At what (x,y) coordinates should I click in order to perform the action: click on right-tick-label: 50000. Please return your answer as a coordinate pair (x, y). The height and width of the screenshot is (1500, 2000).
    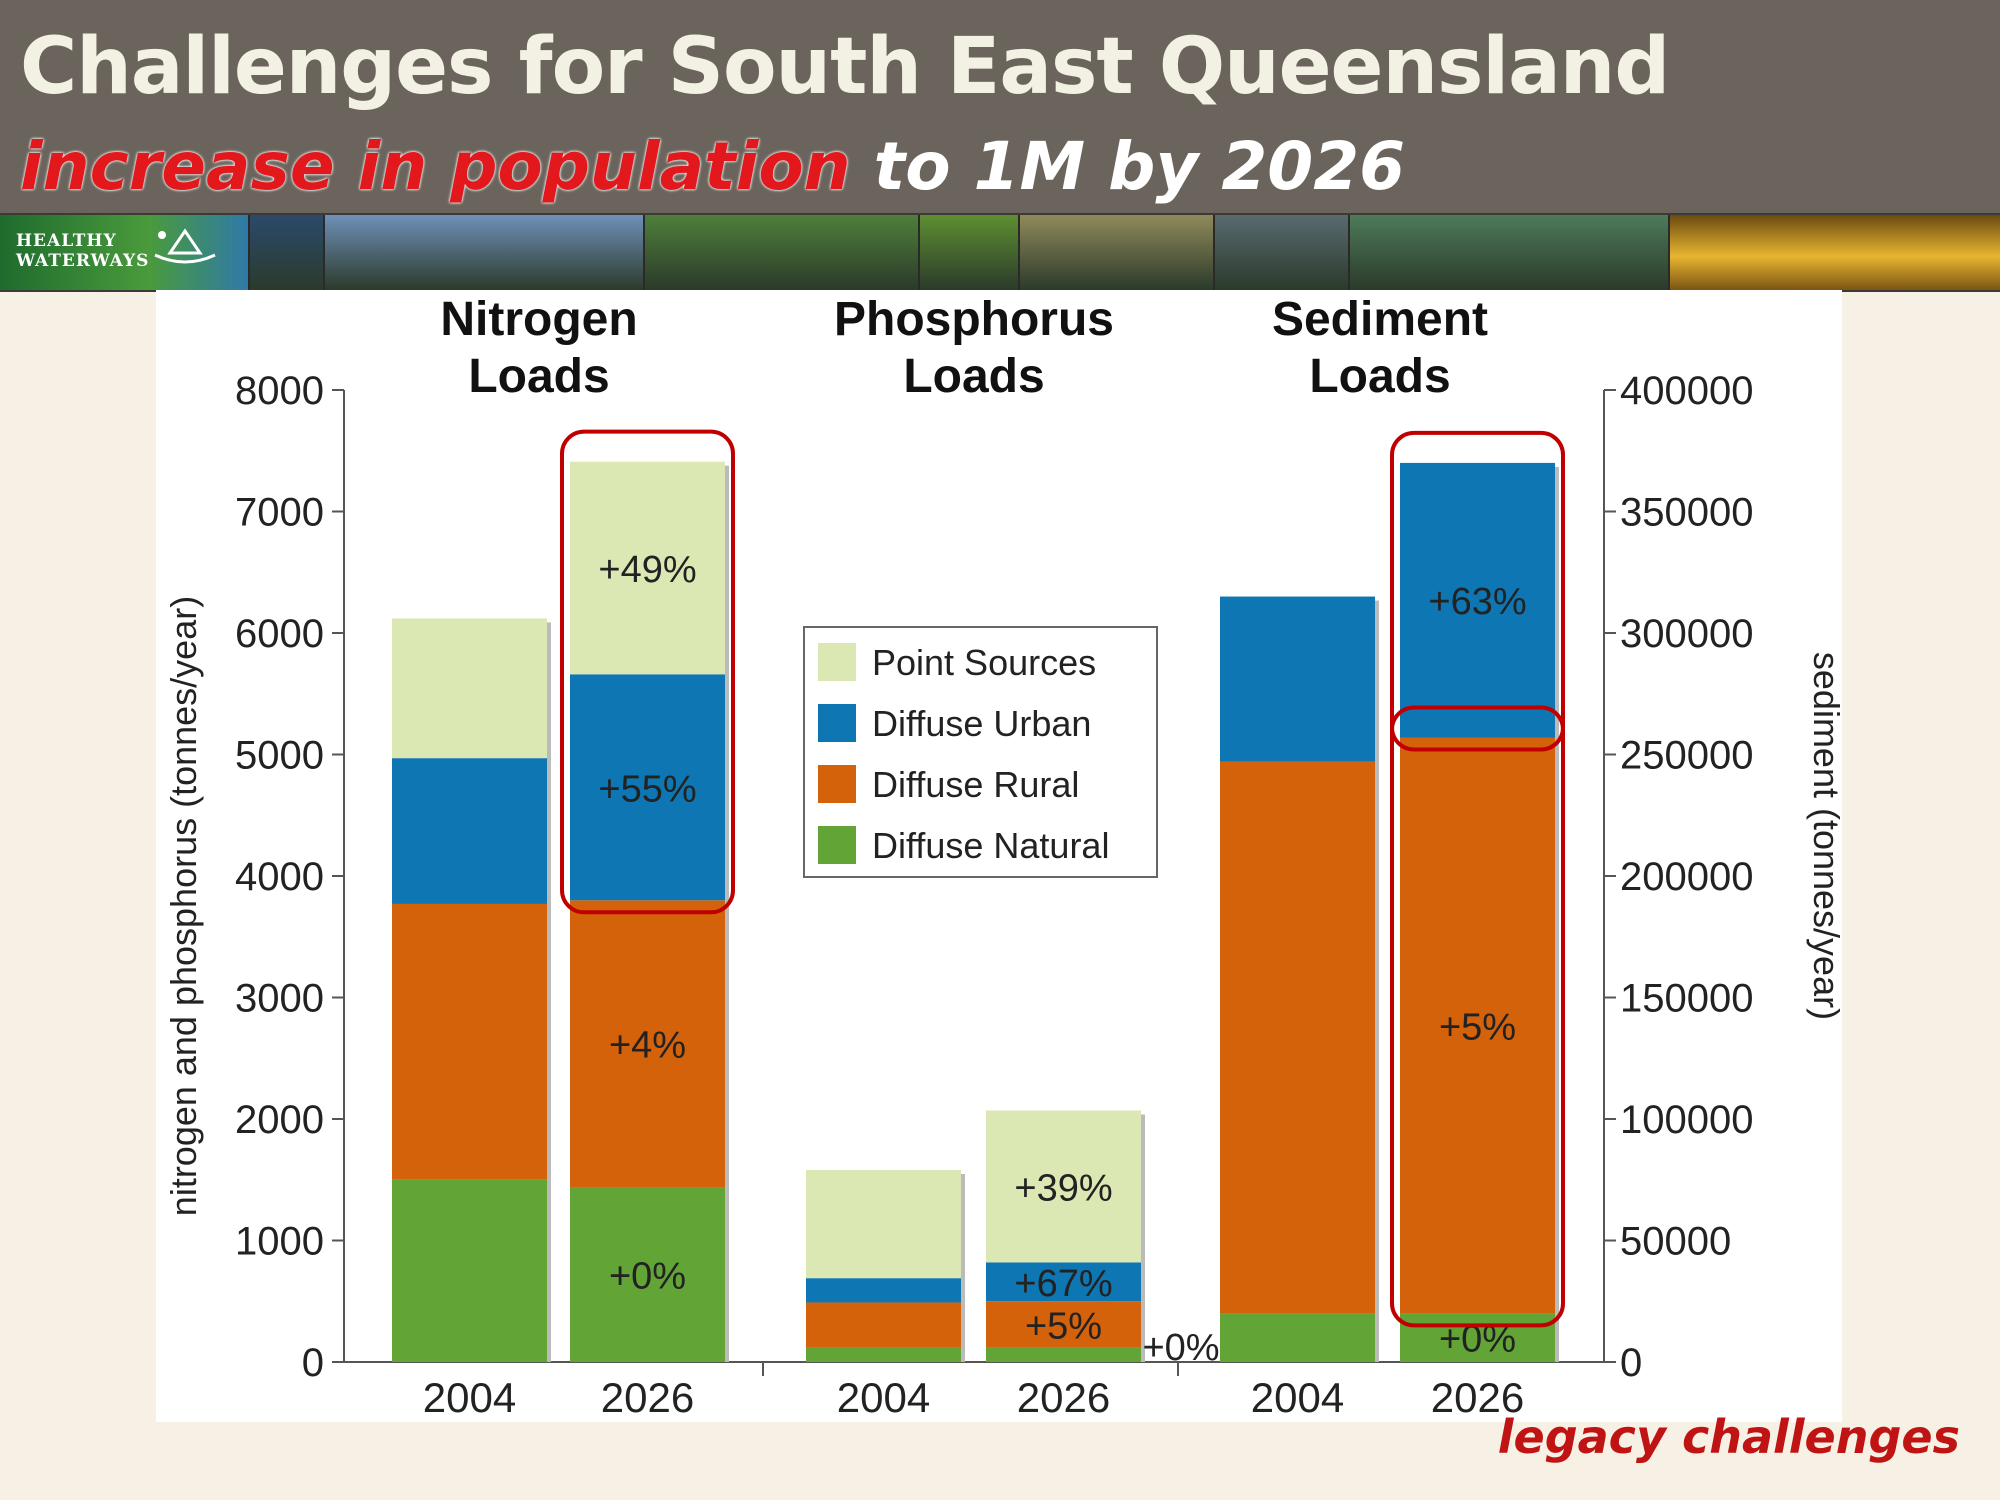
    Looking at the image, I should click on (1675, 1242).